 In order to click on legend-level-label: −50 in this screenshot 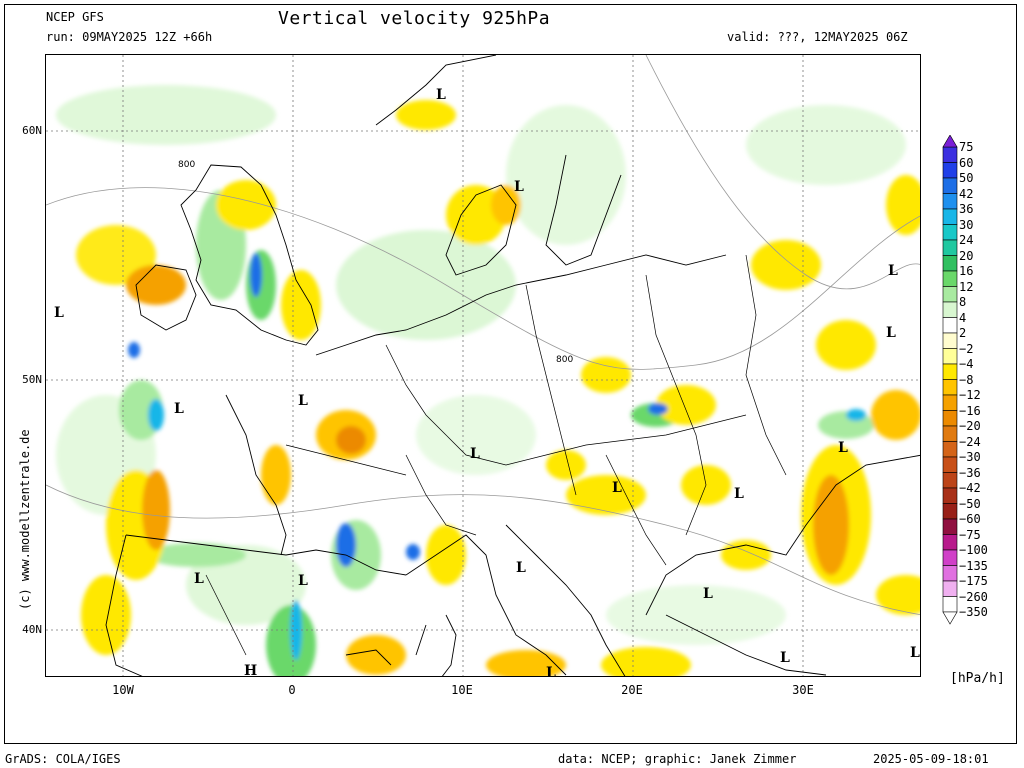, I will do `click(970, 503)`.